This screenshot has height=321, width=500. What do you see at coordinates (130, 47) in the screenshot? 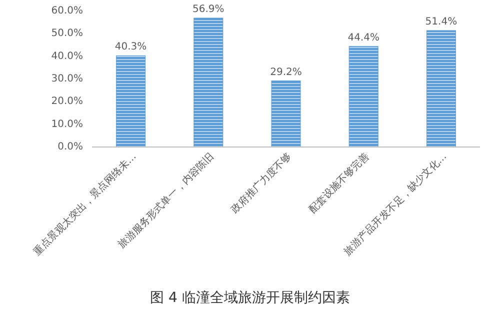
I see `data-label: 40.3%` at bounding box center [130, 47].